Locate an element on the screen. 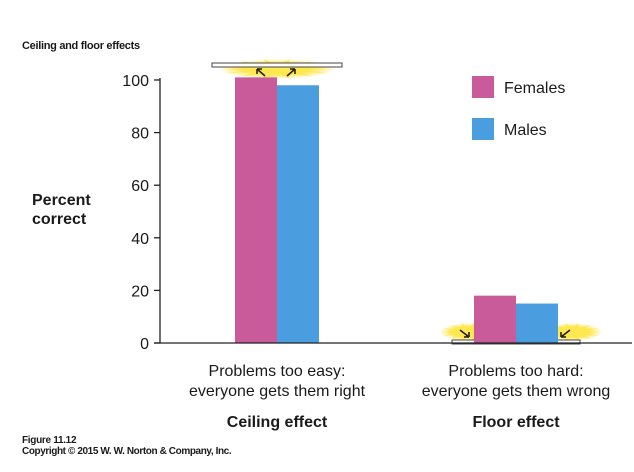 The image size is (634, 472). y-tick-label: 100 is located at coordinates (135, 81).